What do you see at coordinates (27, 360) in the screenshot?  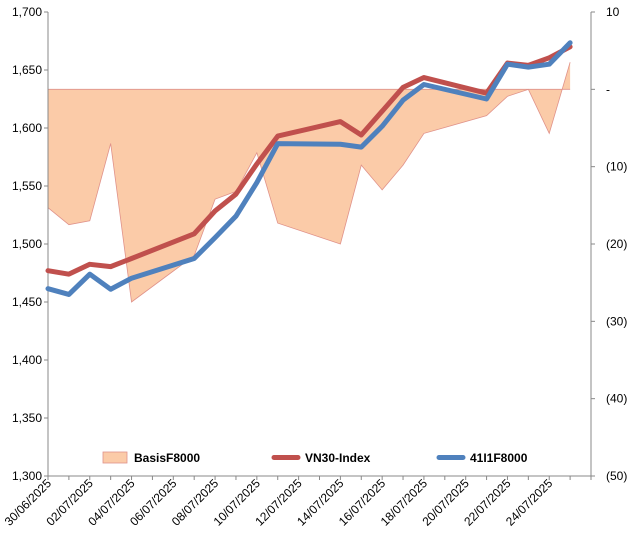 I see `y-left-tick-label: 1,400` at bounding box center [27, 360].